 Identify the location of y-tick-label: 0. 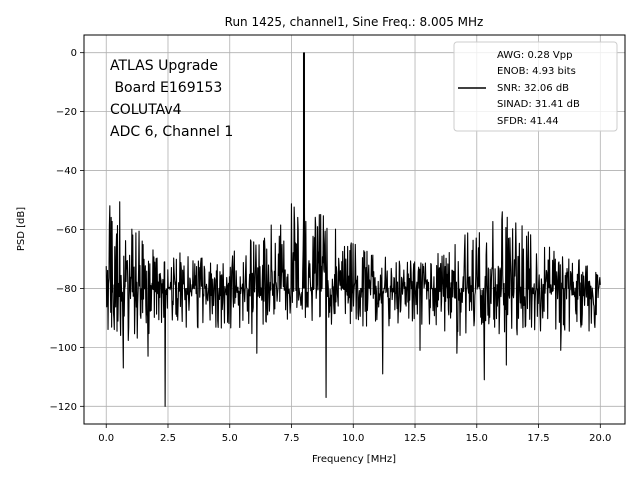
(74, 53).